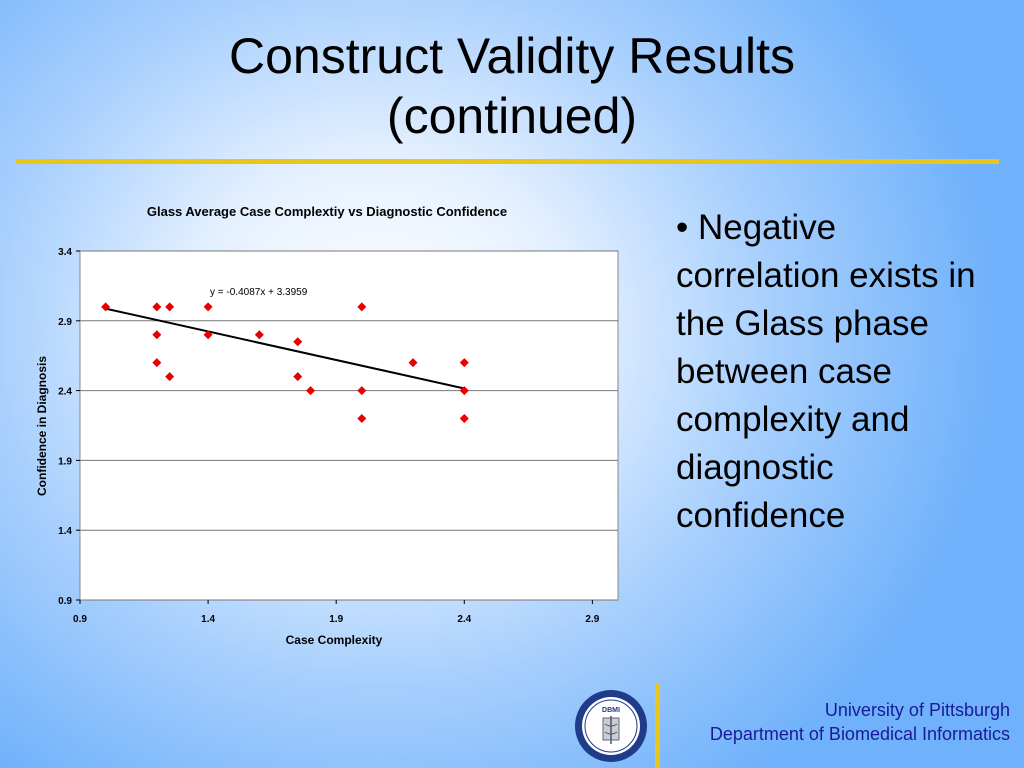 Image resolution: width=1024 pixels, height=768 pixels. What do you see at coordinates (657, 726) in the screenshot?
I see `footer-divider` at bounding box center [657, 726].